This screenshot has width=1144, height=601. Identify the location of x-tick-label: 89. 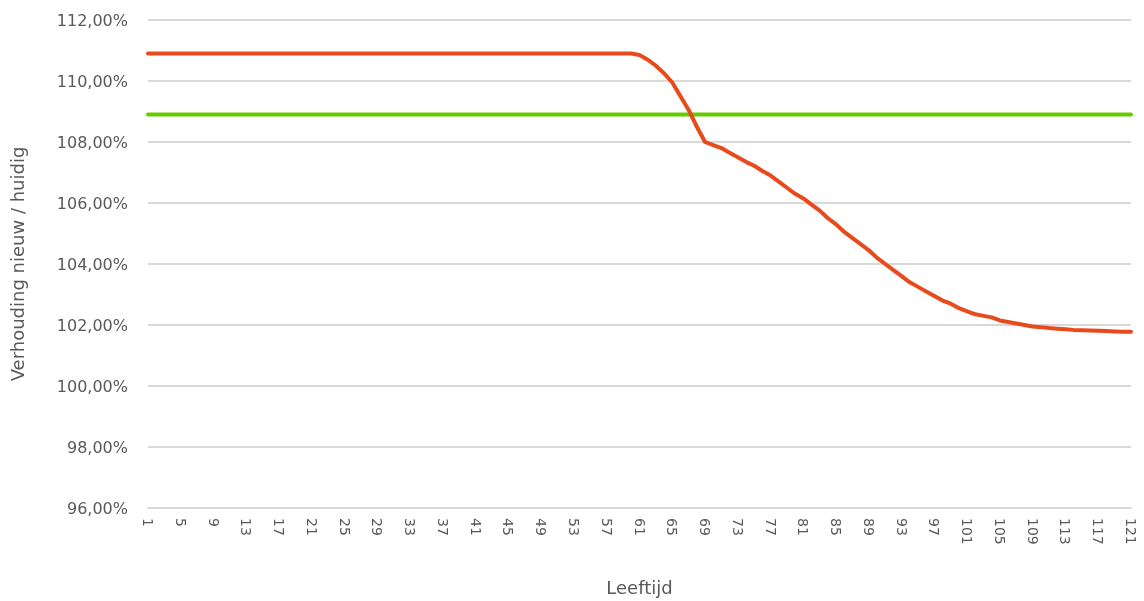
(868, 527).